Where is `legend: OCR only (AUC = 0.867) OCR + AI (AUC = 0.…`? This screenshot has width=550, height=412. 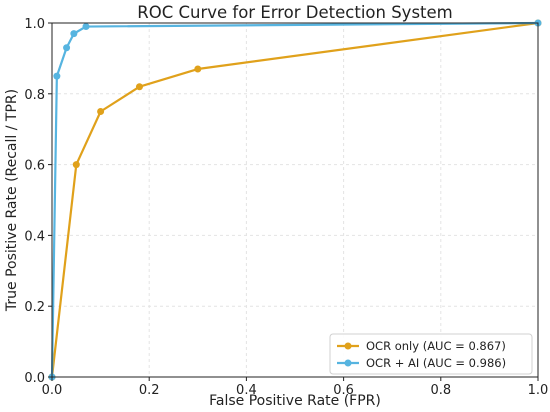 legend: OCR only (AUC = 0.867) OCR + AI (AUC = 0.… is located at coordinates (431, 354).